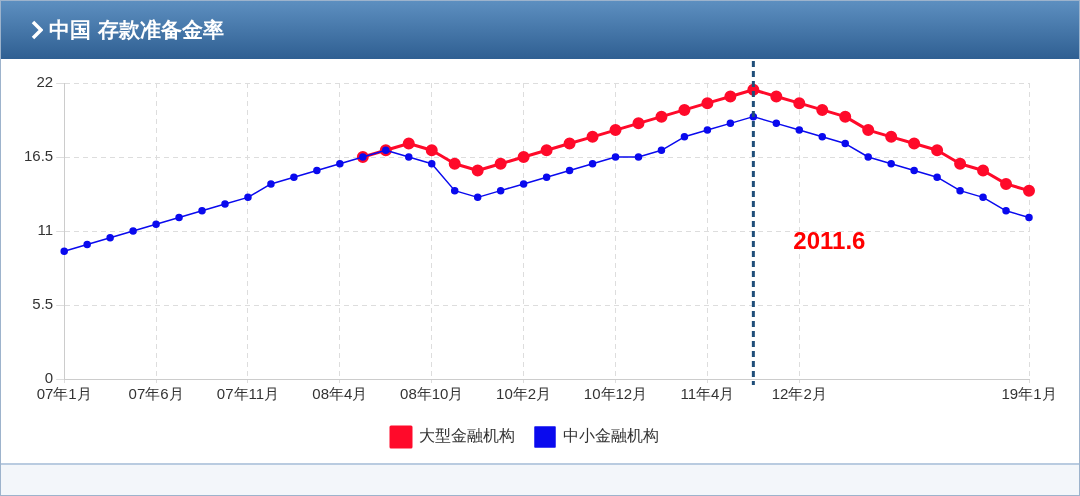 The width and height of the screenshot is (1080, 496). What do you see at coordinates (524, 394) in the screenshot?
I see `x-tick-label: 10年2月` at bounding box center [524, 394].